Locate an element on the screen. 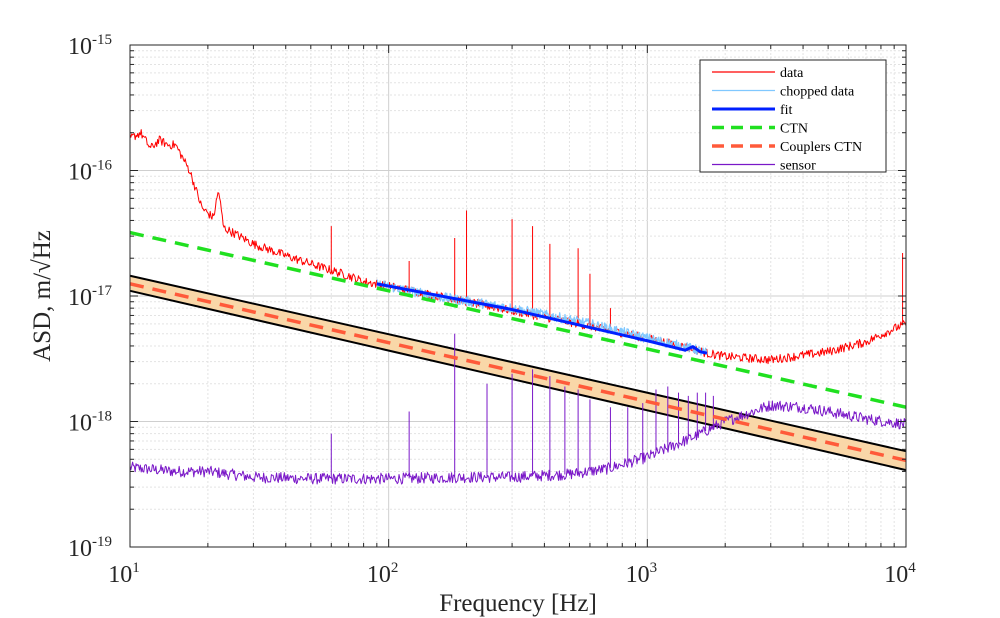 The width and height of the screenshot is (1000, 618). legend-box is located at coordinates (793, 116).